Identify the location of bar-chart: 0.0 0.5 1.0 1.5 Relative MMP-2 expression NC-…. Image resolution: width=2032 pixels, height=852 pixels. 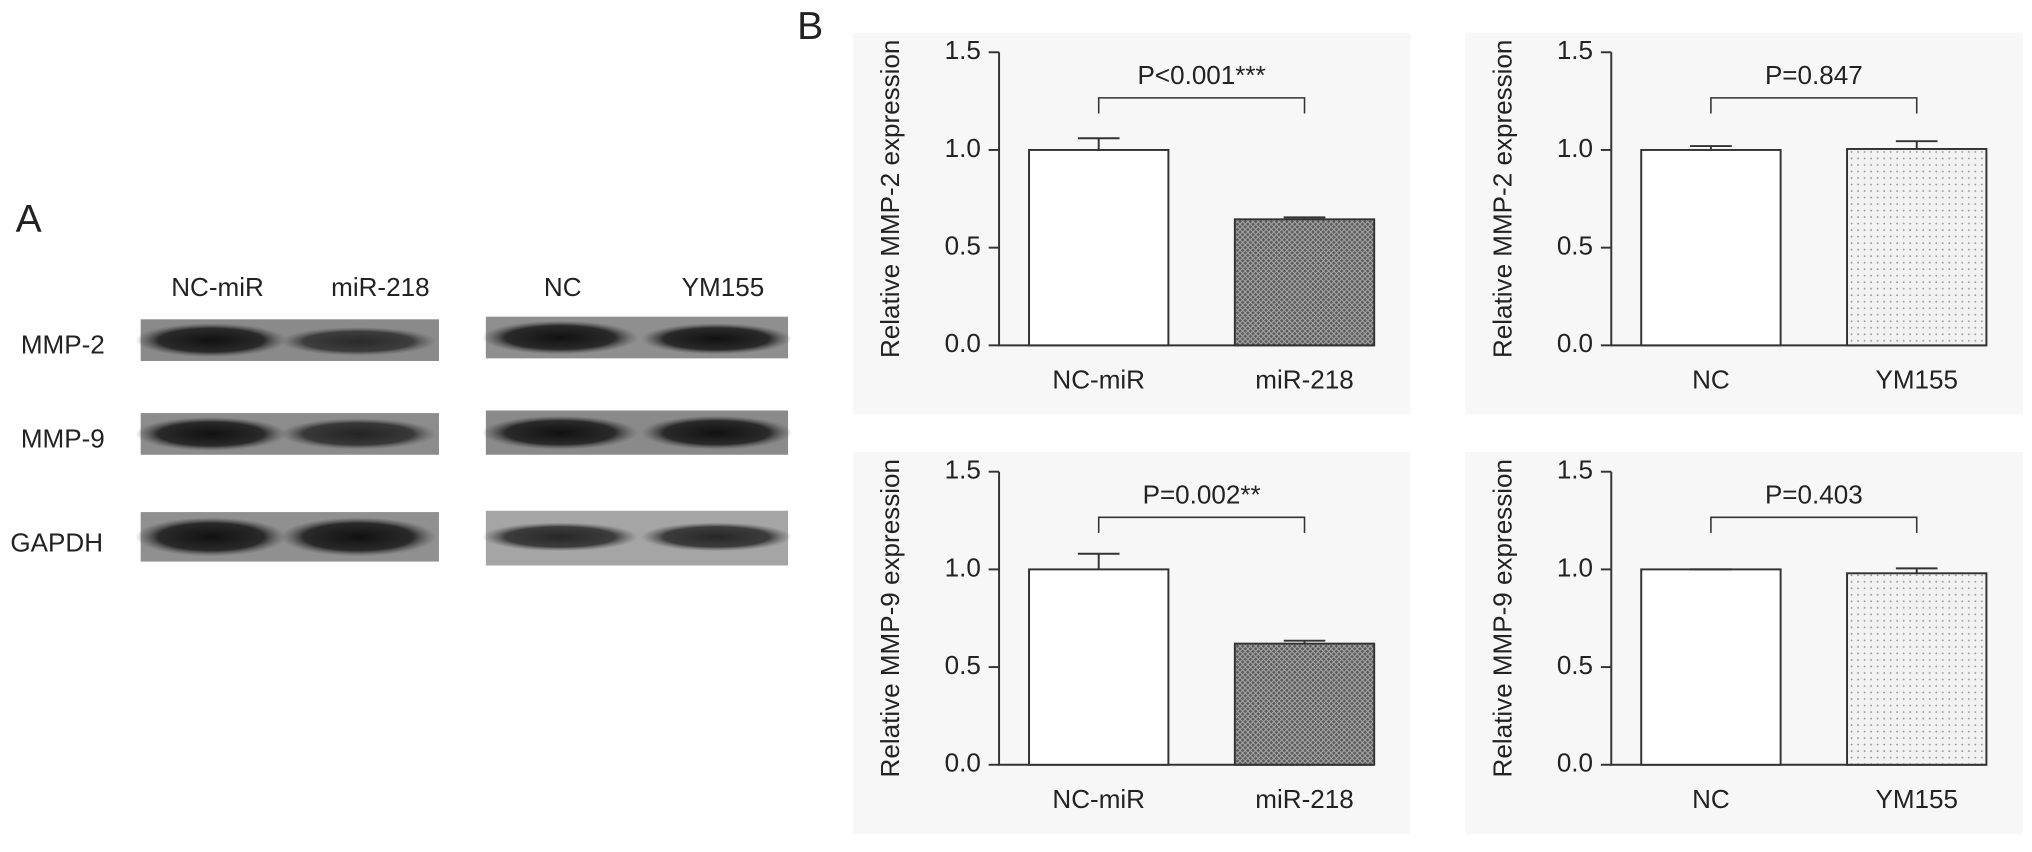
(1132, 223).